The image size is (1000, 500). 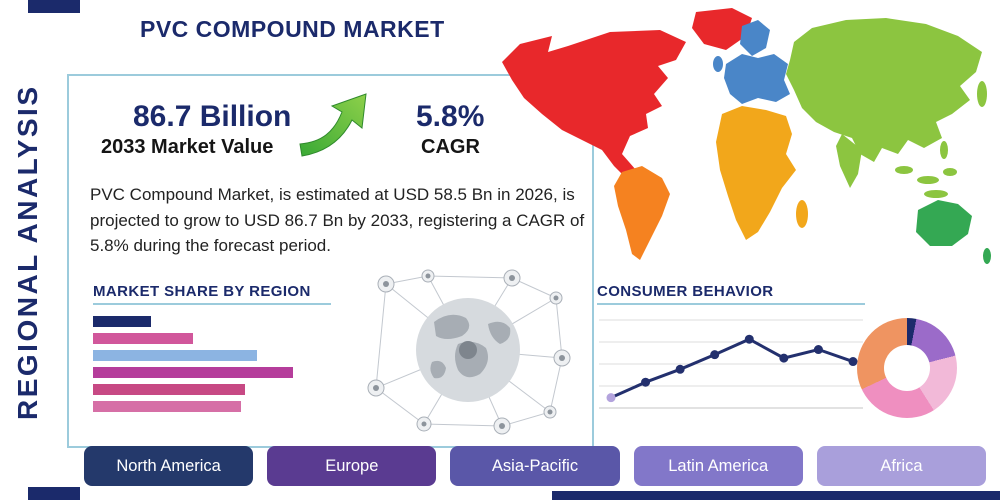 What do you see at coordinates (54, 6) in the screenshot?
I see `decor-bar-top-left` at bounding box center [54, 6].